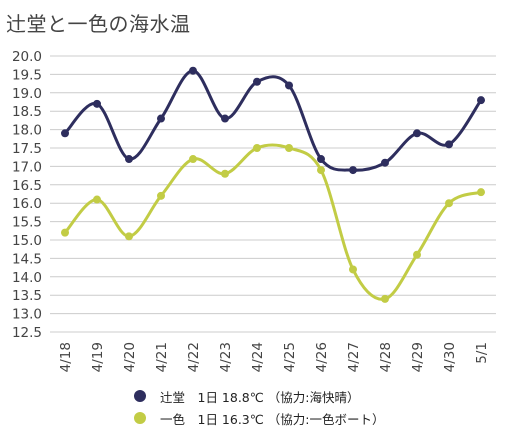 This screenshot has height=443, width=511. I want to click on y-tick-label: 15.0, so click(27, 241).